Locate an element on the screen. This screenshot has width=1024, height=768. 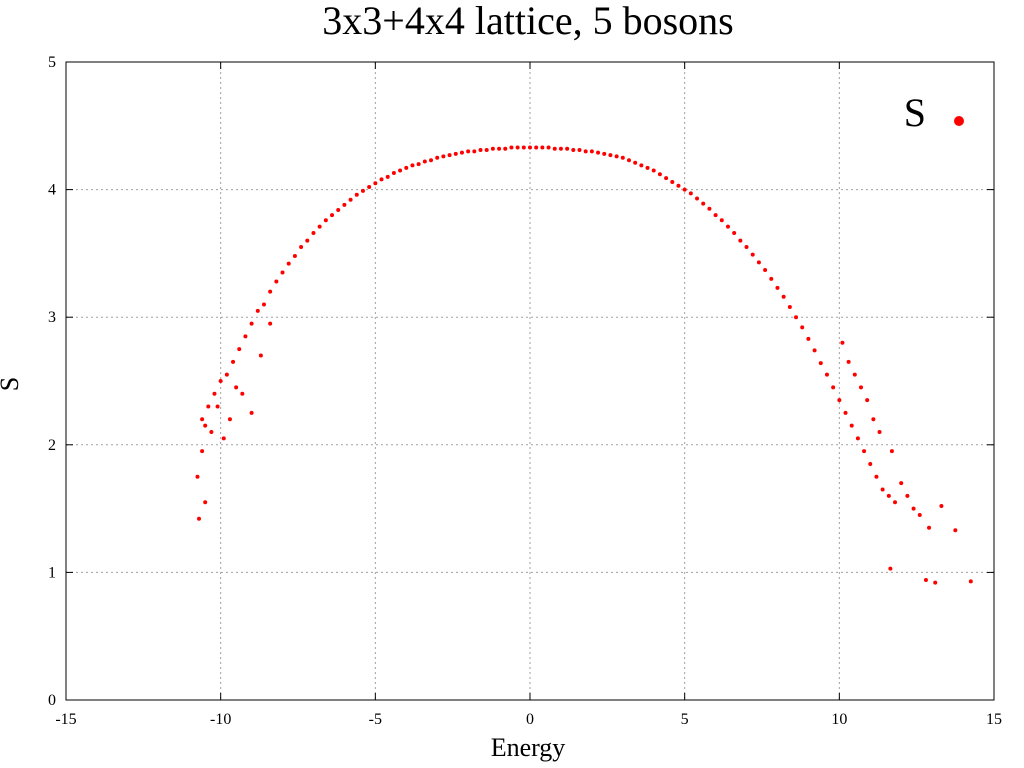
x-tick-label: 15 is located at coordinates (994, 719).